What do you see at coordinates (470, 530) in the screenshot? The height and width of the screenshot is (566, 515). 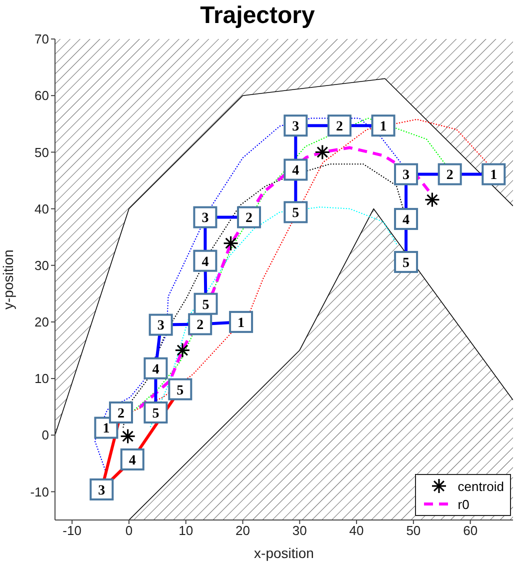 I see `x-tick-label: 60` at bounding box center [470, 530].